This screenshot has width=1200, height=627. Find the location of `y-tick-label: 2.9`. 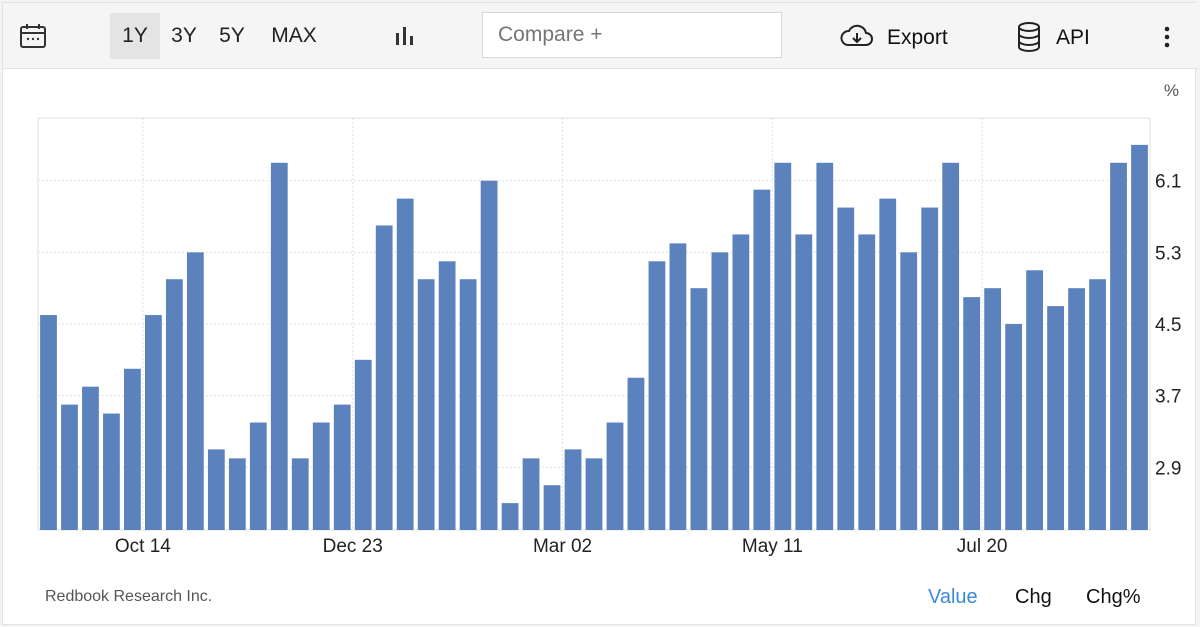

y-tick-label: 2.9 is located at coordinates (1168, 468).